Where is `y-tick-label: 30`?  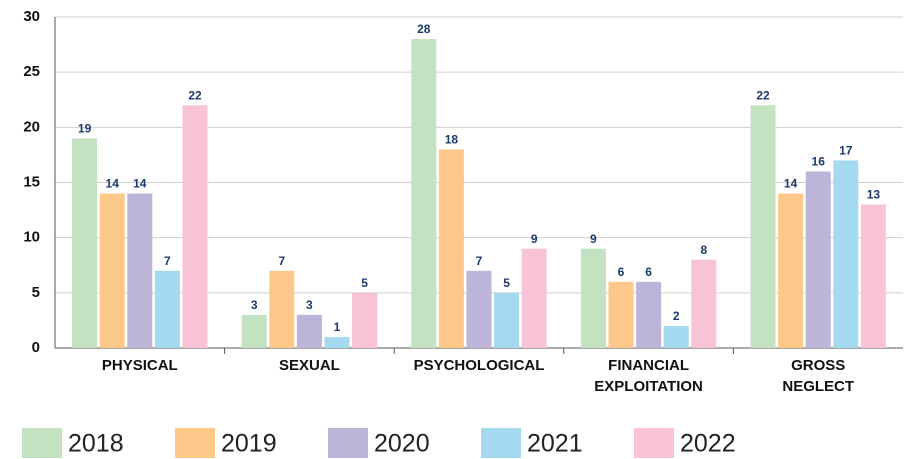
y-tick-label: 30 is located at coordinates (31, 16).